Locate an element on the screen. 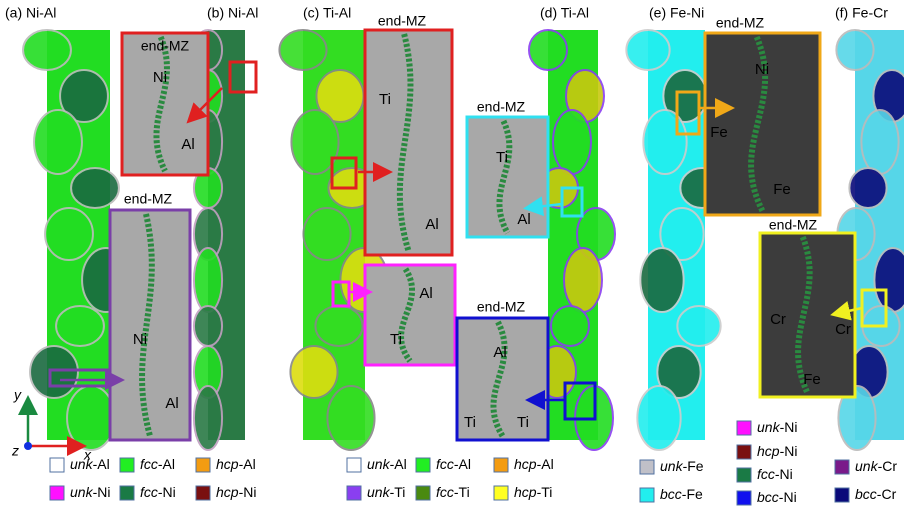  legend-label: unk-Ni is located at coordinates (90, 492).